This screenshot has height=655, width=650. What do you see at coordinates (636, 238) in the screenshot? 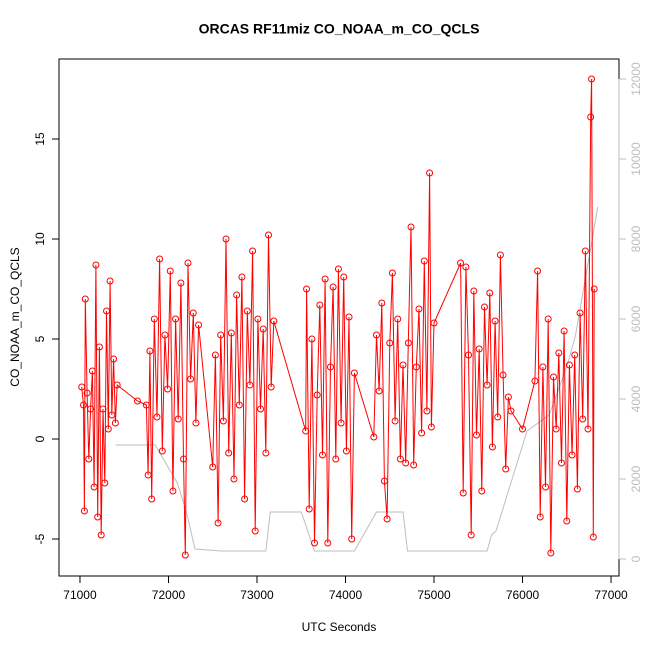
I see `y2-tick-label: 8000` at bounding box center [636, 238].